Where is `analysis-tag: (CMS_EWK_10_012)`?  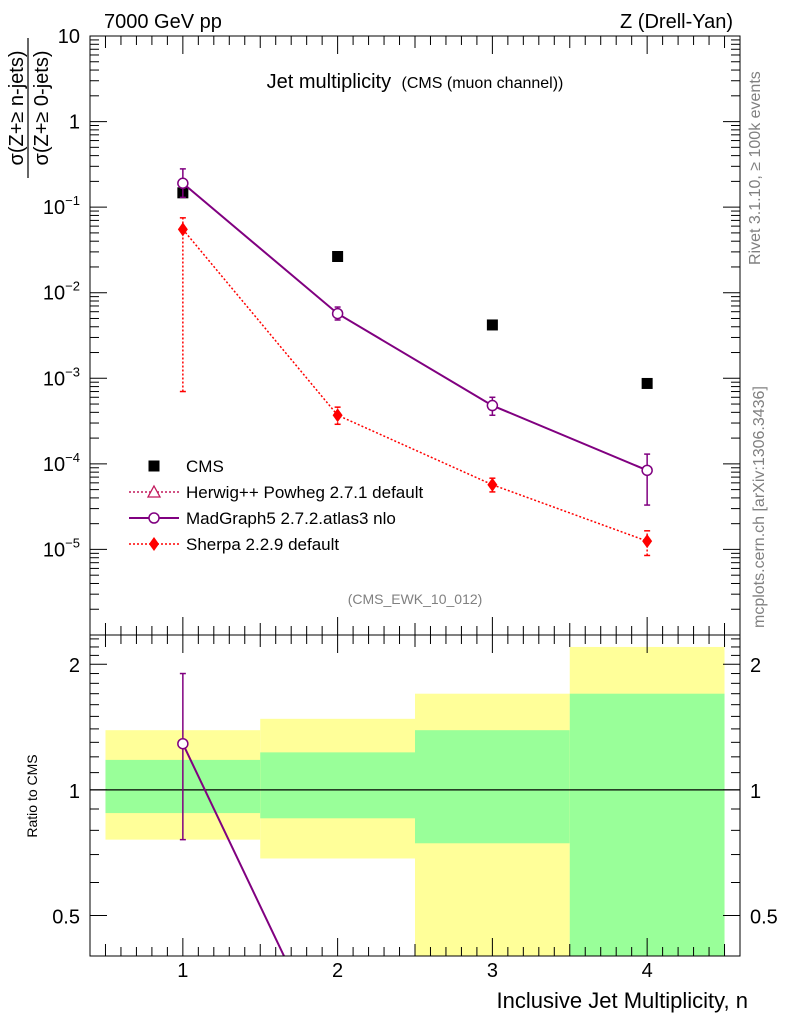 analysis-tag: (CMS_EWK_10_012) is located at coordinates (415, 599).